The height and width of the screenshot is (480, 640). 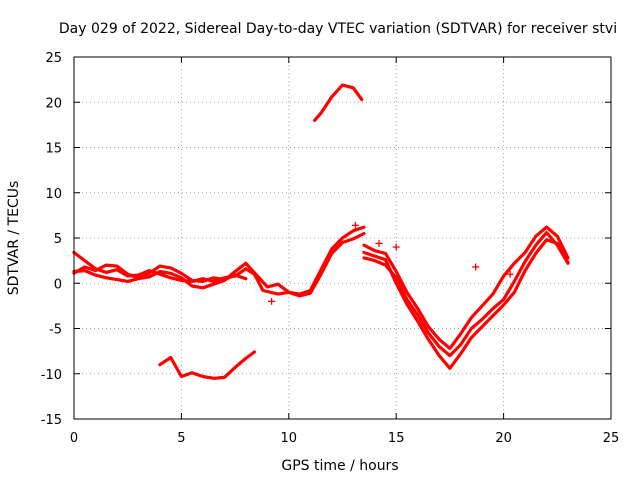 I want to click on y-tick-label: 5, so click(x=58, y=239).